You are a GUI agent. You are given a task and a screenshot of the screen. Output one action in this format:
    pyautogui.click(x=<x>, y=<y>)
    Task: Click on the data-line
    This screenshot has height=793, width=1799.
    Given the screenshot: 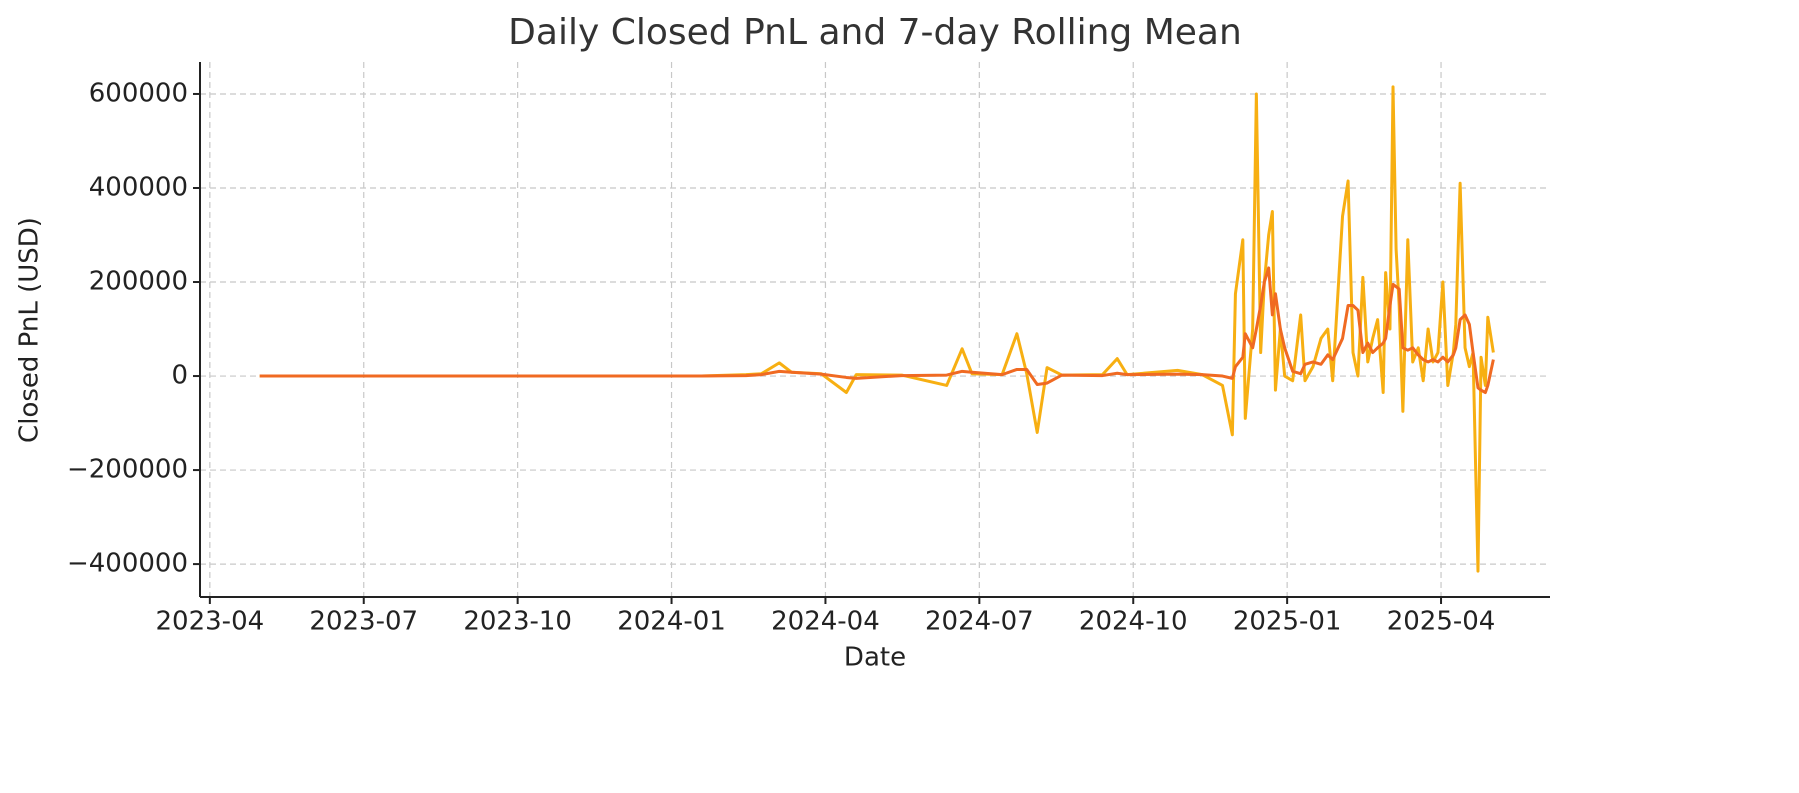 What is the action you would take?
    pyautogui.click(x=877, y=330)
    